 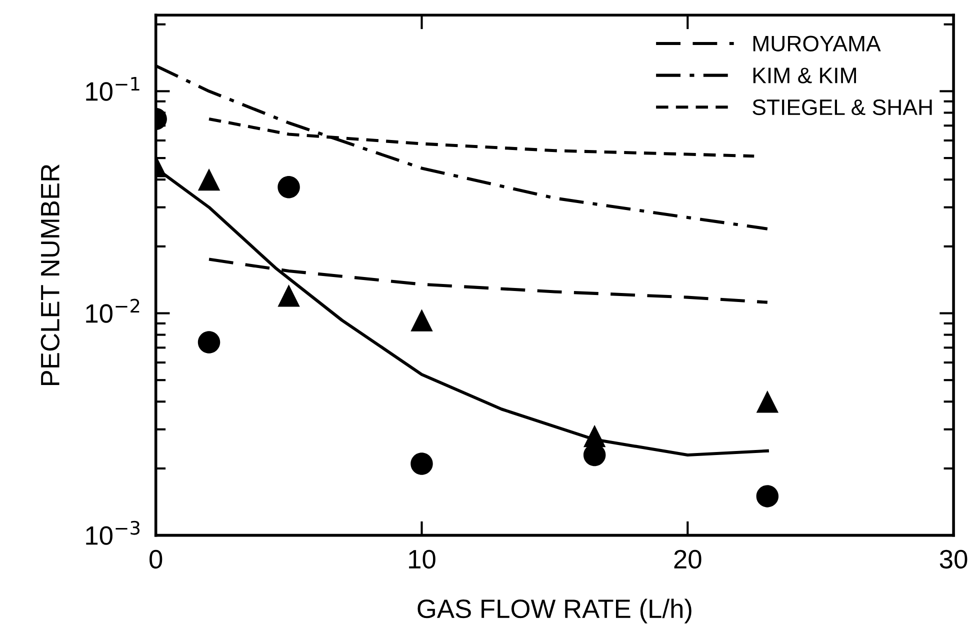 What do you see at coordinates (113, 310) in the screenshot?
I see `y-tick-label: 10$^{−2}$` at bounding box center [113, 310].